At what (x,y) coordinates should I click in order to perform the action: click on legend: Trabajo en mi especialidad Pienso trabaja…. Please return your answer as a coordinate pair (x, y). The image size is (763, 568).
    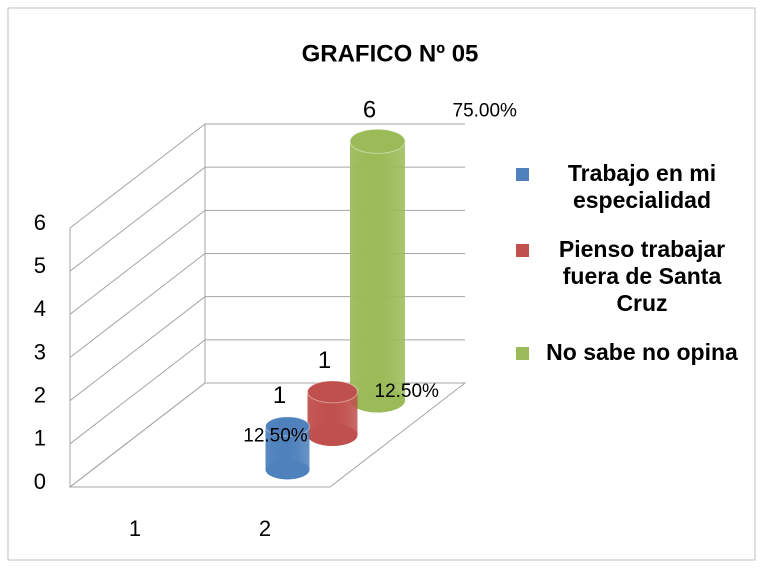
    Looking at the image, I should click on (628, 274).